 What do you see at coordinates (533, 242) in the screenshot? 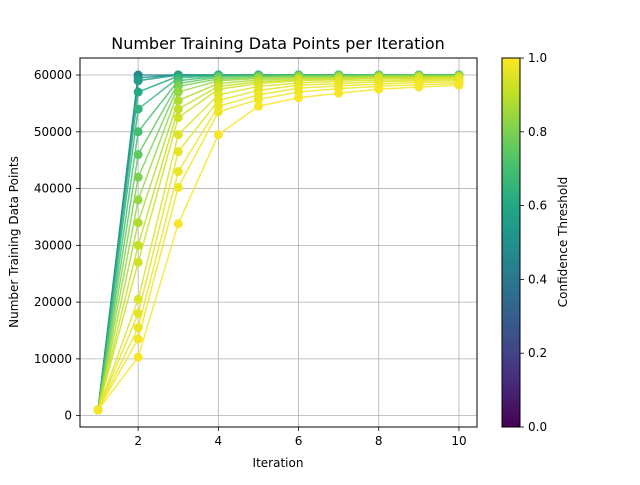
I see `colorbar-ticks: 0.0 0.2 0.4 0.6 0.8 1.0` at bounding box center [533, 242].